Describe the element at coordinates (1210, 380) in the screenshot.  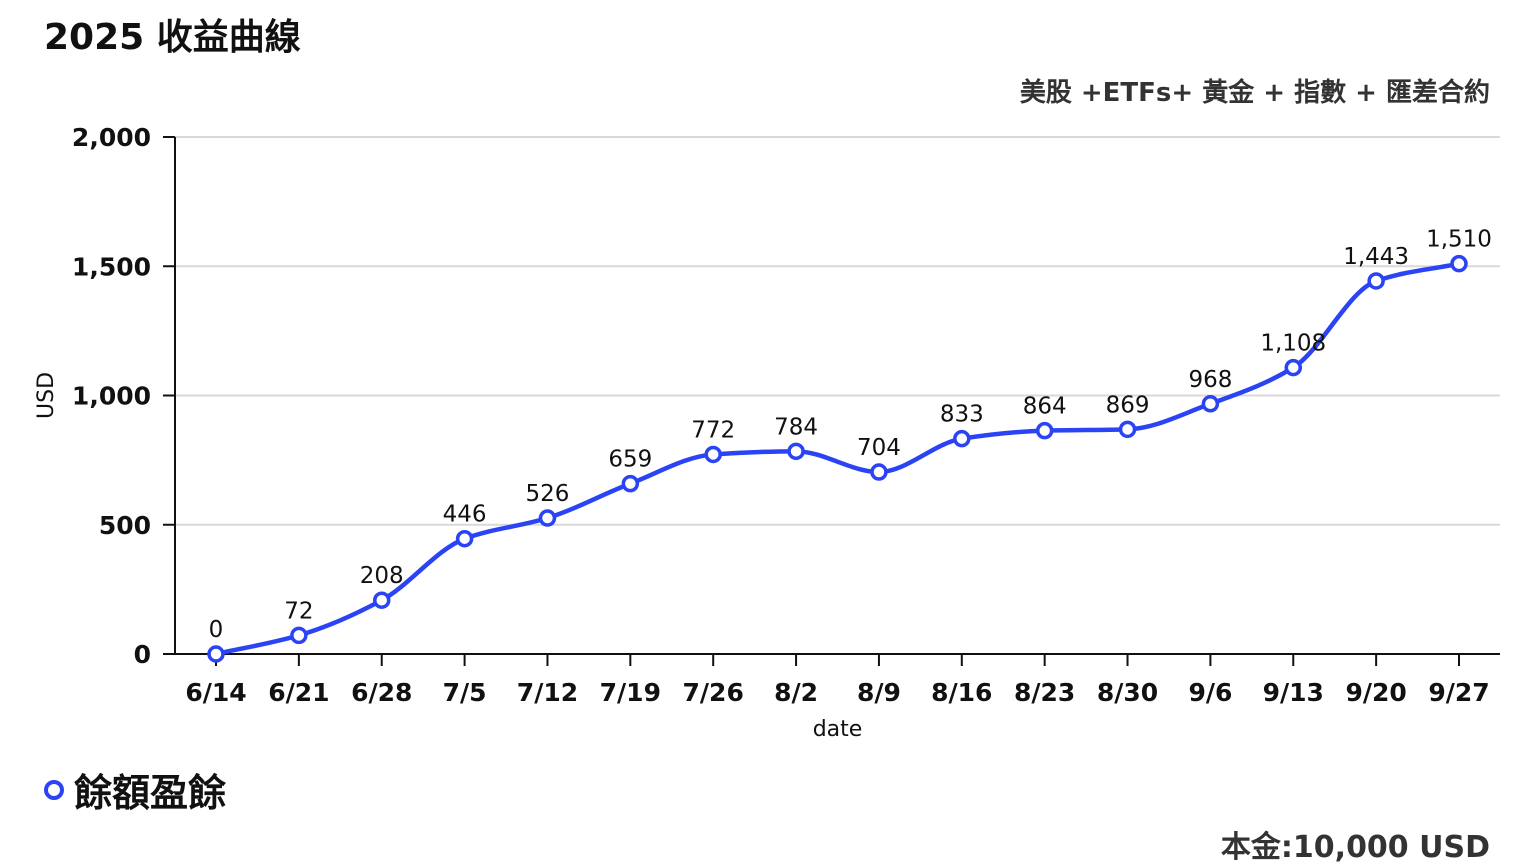
I see `data-label: 968` at that location.